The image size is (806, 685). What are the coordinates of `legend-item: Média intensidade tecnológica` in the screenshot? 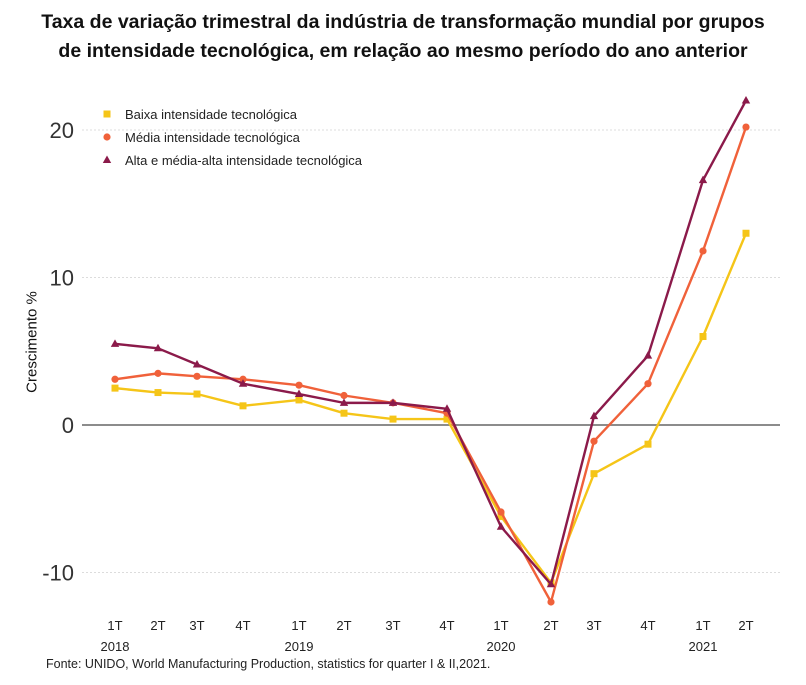 It's located at (202, 137).